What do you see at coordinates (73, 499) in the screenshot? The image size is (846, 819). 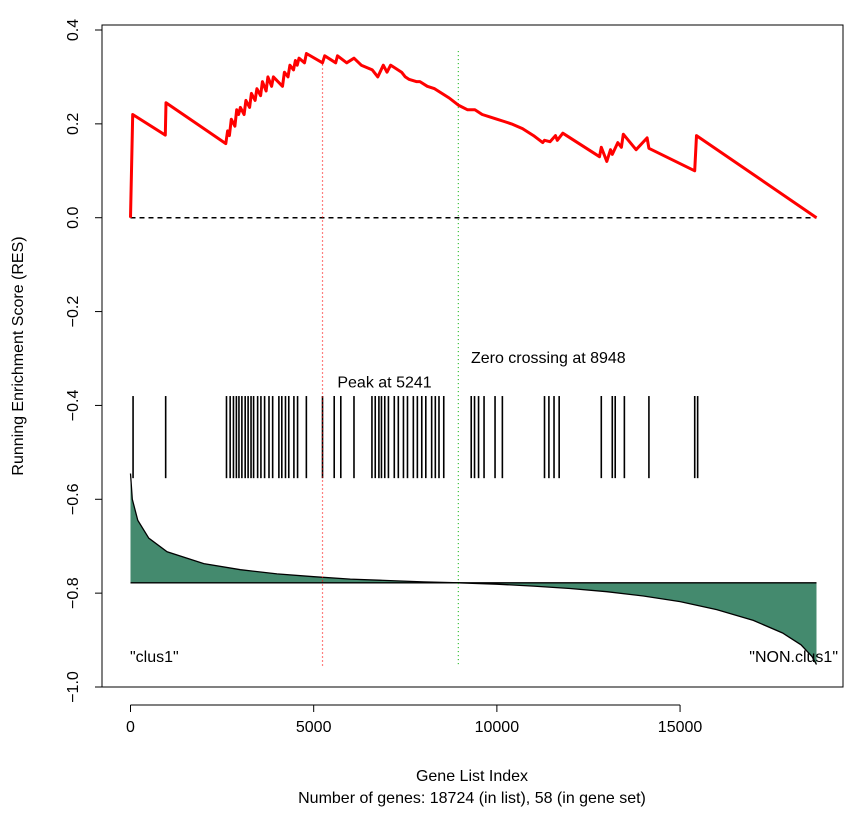 I see `y-tick-label: −0.6` at bounding box center [73, 499].